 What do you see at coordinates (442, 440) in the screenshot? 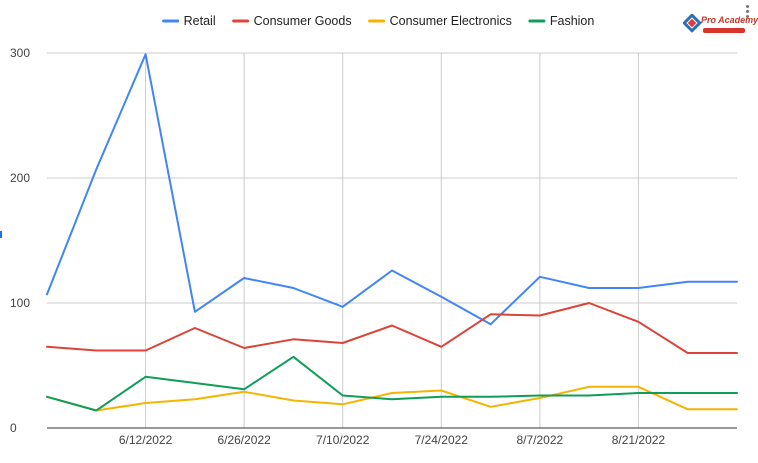
I see `x-tick-label: 7/24/2022` at bounding box center [442, 440].